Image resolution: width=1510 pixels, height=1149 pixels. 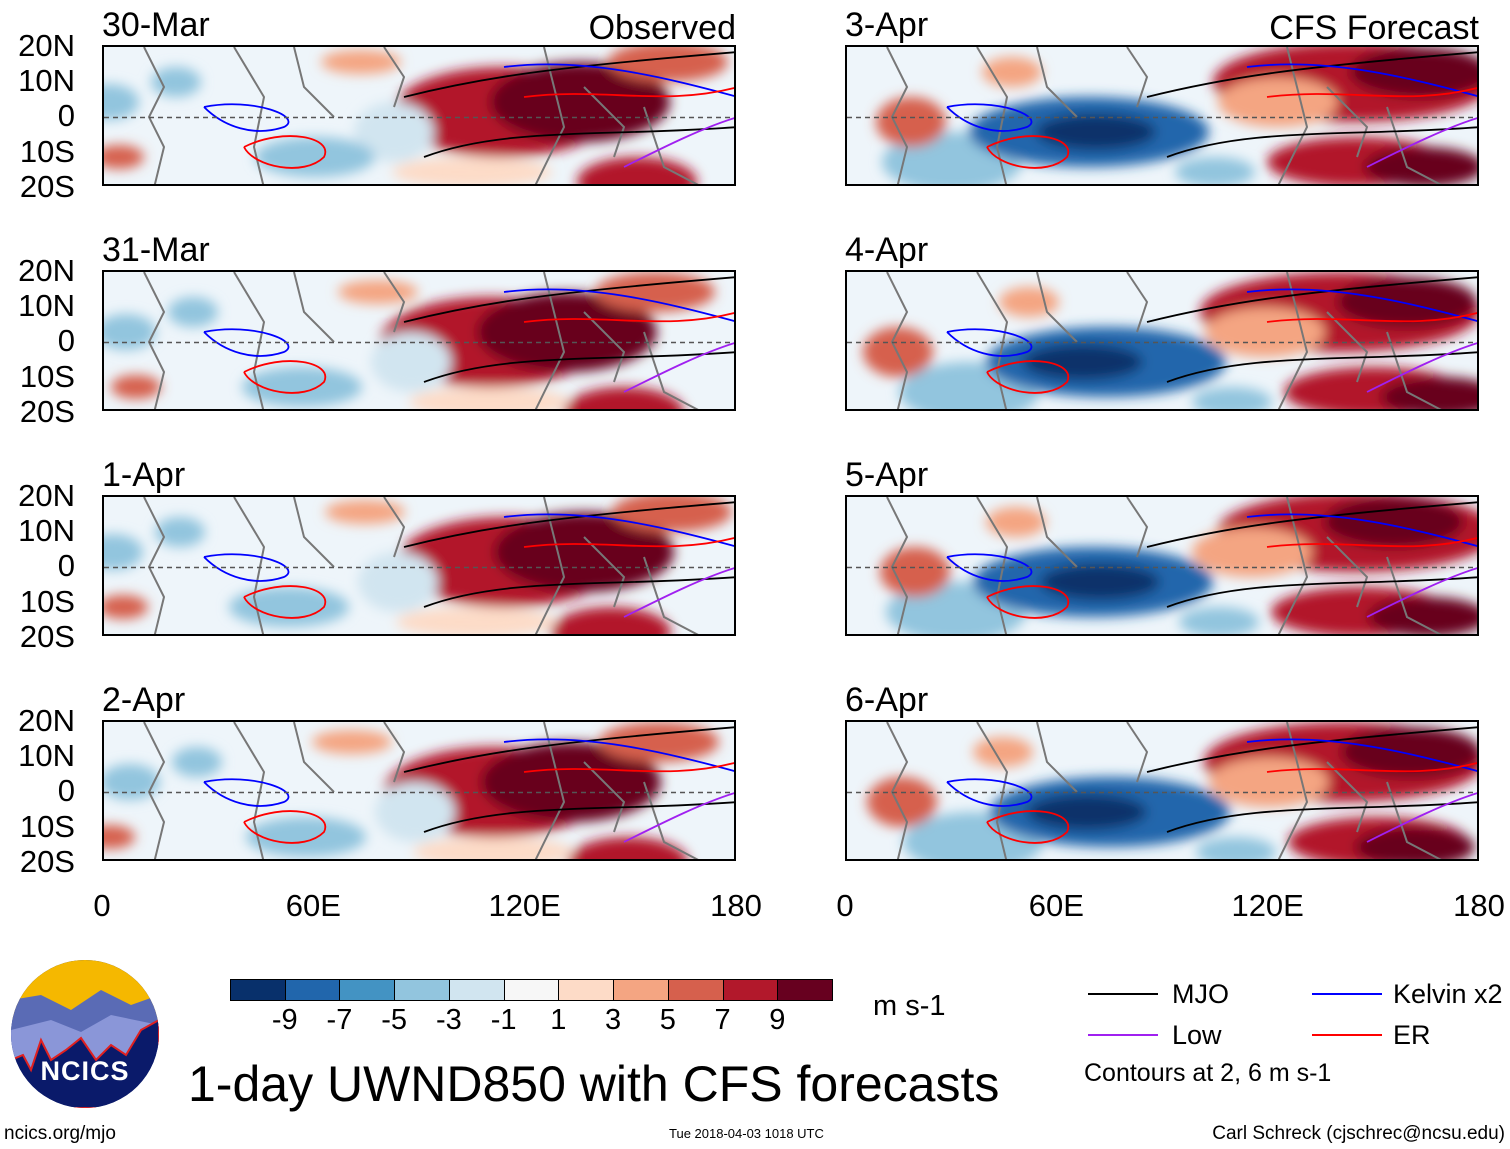 What do you see at coordinates (284, 1020) in the screenshot?
I see `colorbar-tick-label: -9` at bounding box center [284, 1020].